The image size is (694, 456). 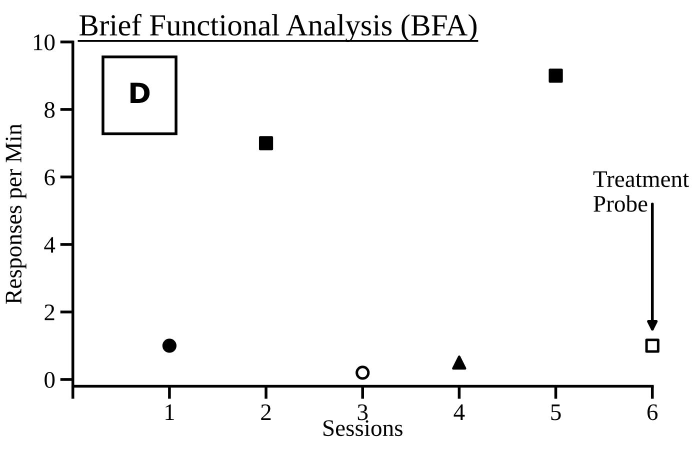 What do you see at coordinates (363, 412) in the screenshot?
I see `x-tick-label: 3` at bounding box center [363, 412].